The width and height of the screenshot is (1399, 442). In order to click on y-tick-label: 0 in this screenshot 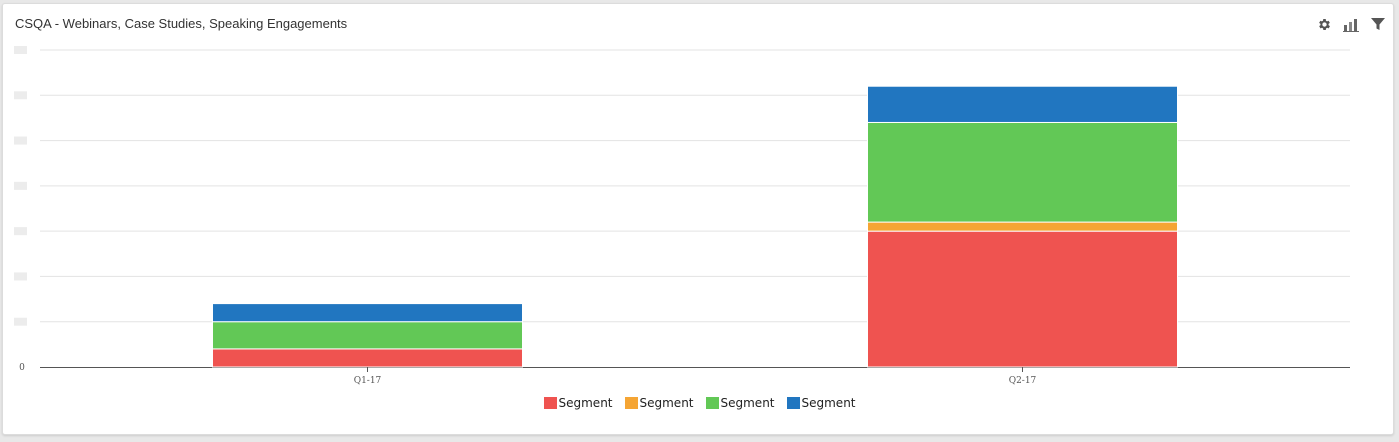, I will do `click(22, 368)`.